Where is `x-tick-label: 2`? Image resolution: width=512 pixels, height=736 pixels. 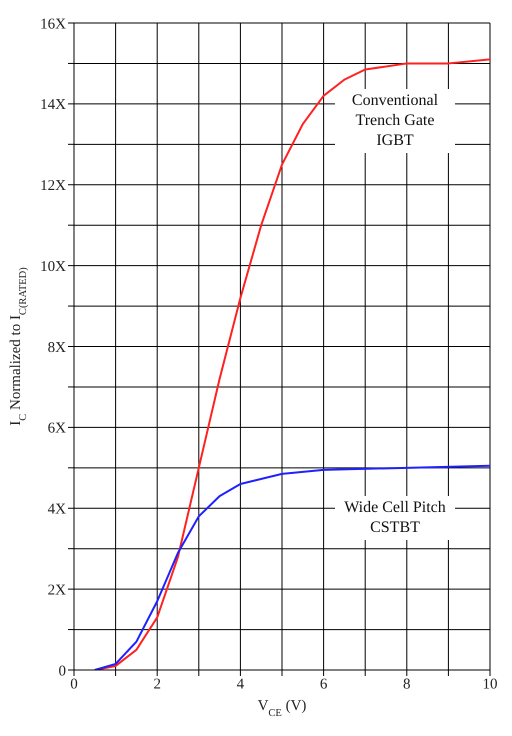
x-tick-label: 2 is located at coordinates (157, 684).